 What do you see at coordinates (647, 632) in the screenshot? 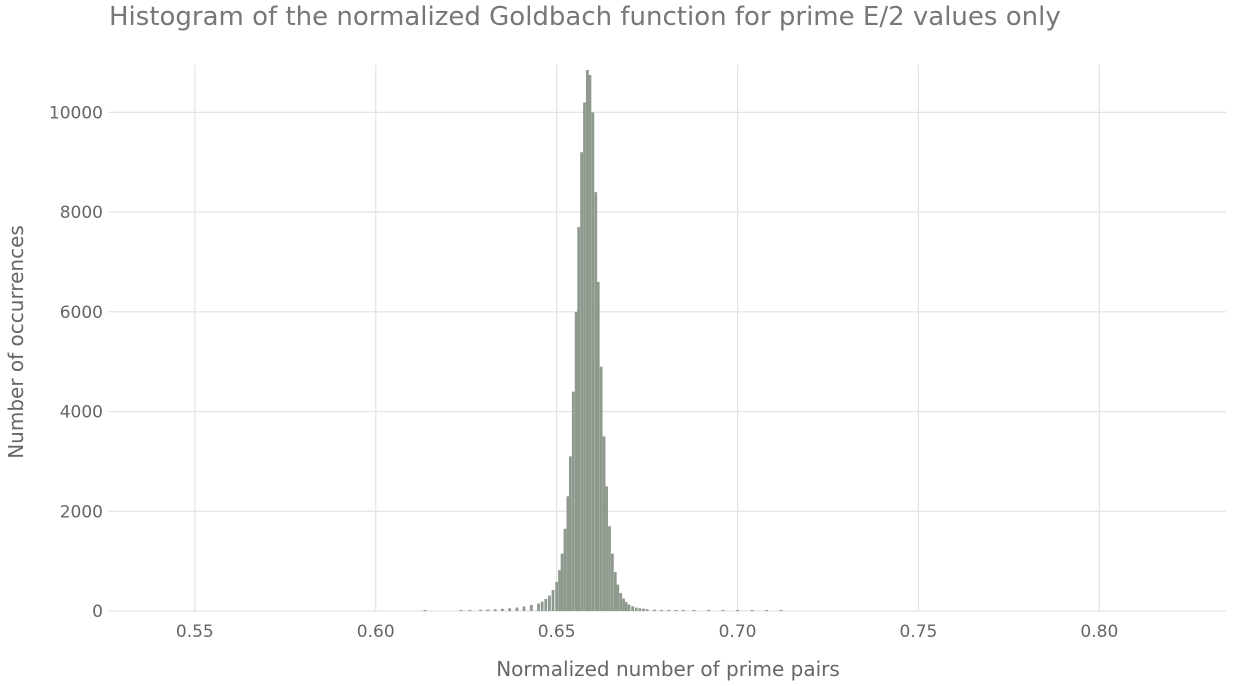
I see `x-axis-ticks: 0.55 0.60 0.65 0.70 0.75 0.80` at bounding box center [647, 632].